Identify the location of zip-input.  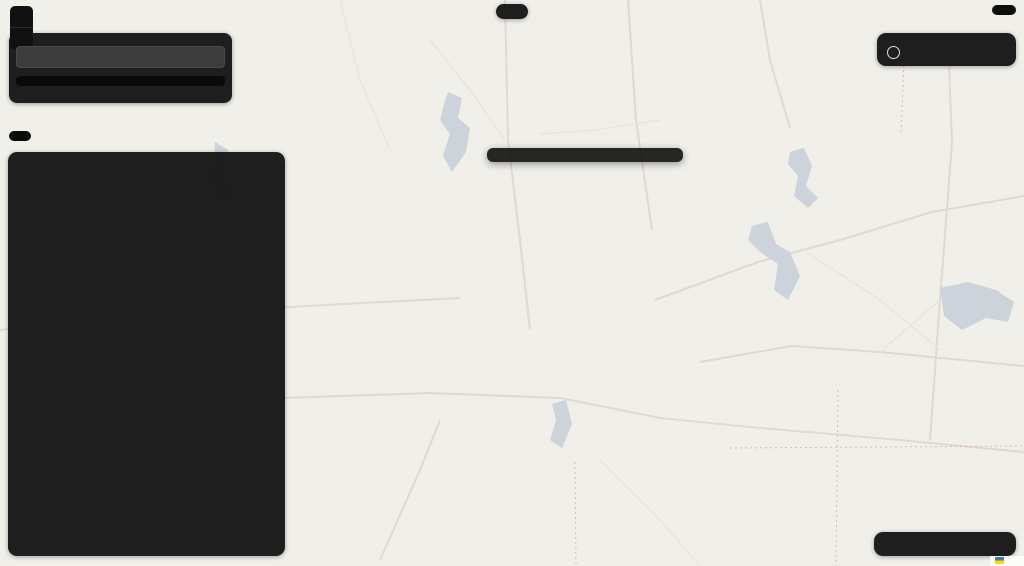
(120, 57).